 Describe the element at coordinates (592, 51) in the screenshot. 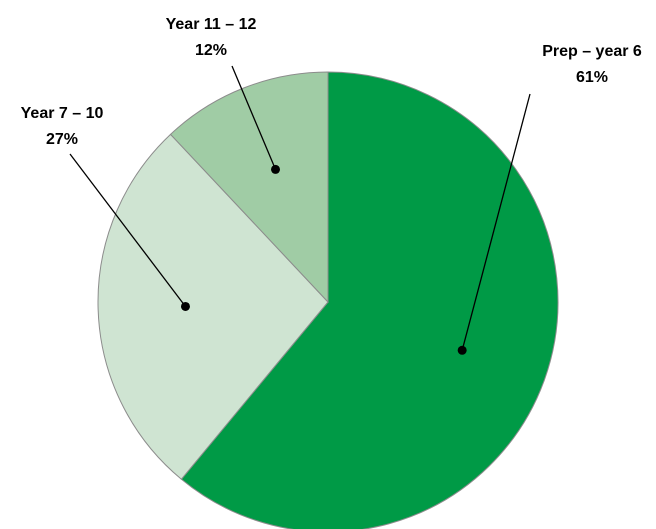

I see `slice-label-prep-year-6: Prep – year 6` at that location.